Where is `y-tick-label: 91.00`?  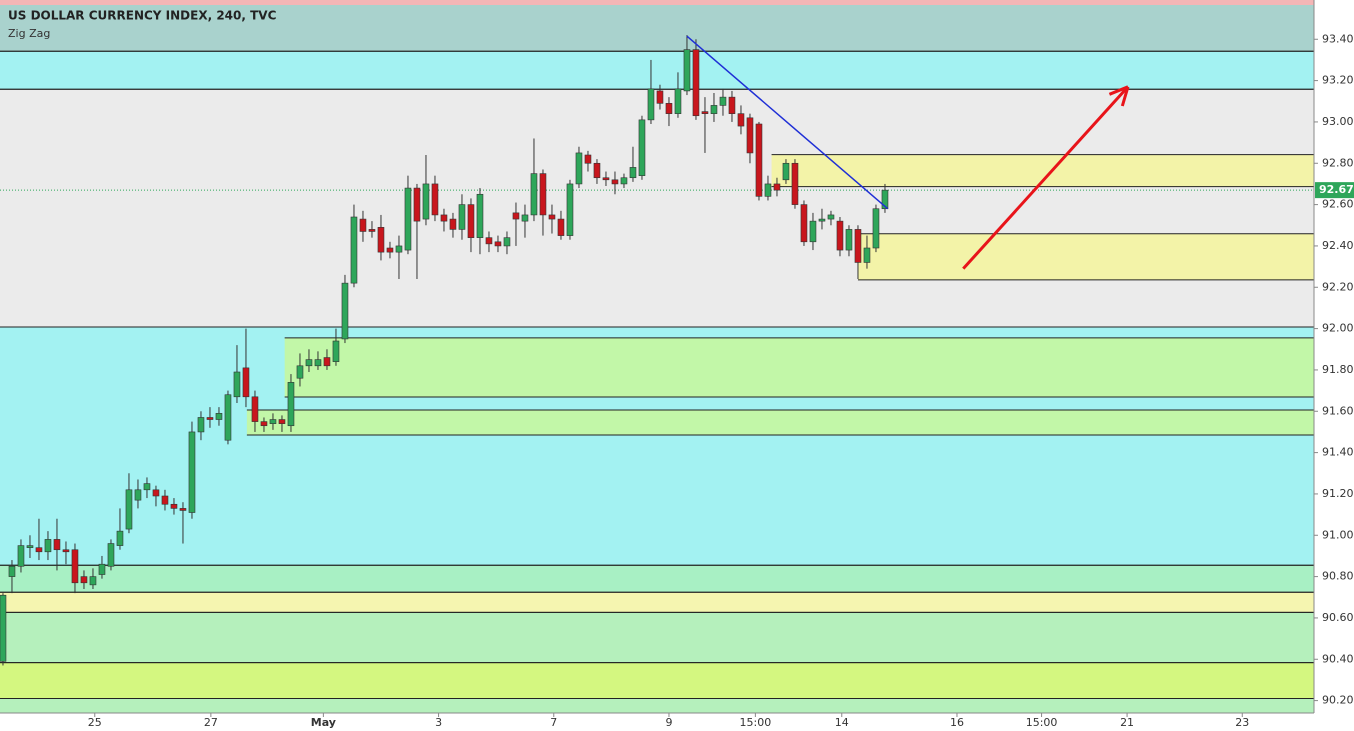
y-tick-label: 91.00 is located at coordinates (1338, 534).